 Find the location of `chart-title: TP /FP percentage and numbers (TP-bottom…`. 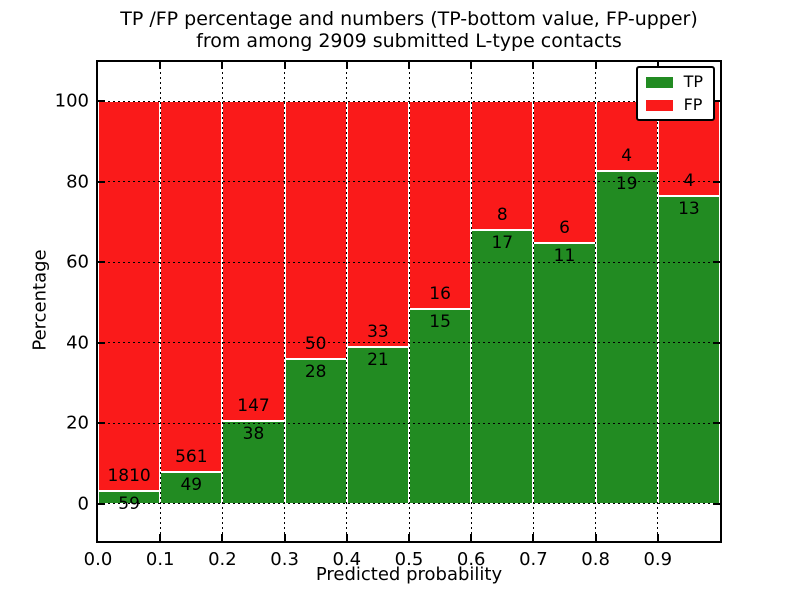

chart-title: TP /FP percentage and numbers (TP-bottom… is located at coordinates (409, 30).